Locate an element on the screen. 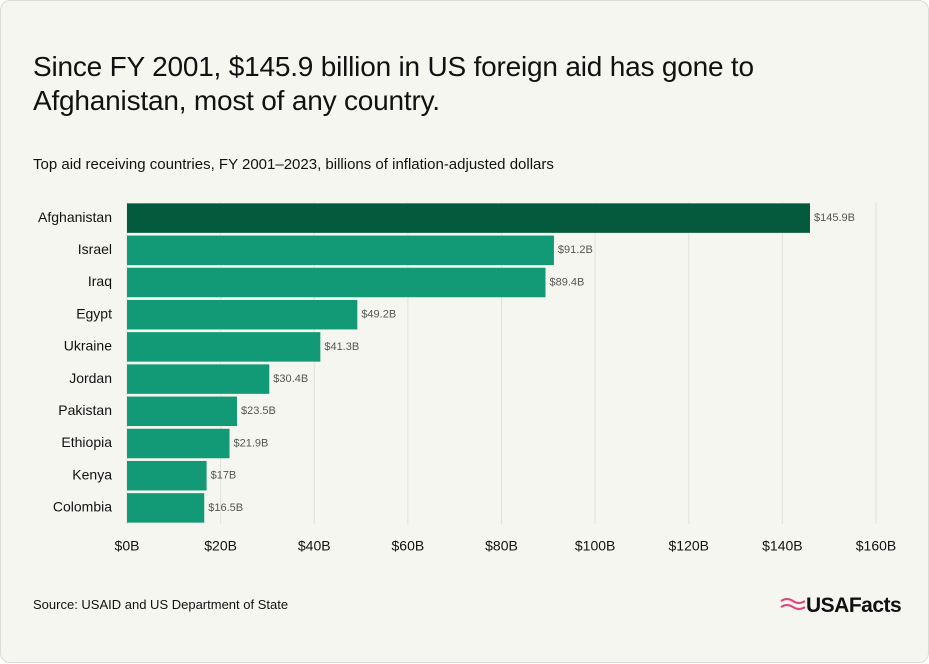  logo: USAFacts is located at coordinates (854, 605).